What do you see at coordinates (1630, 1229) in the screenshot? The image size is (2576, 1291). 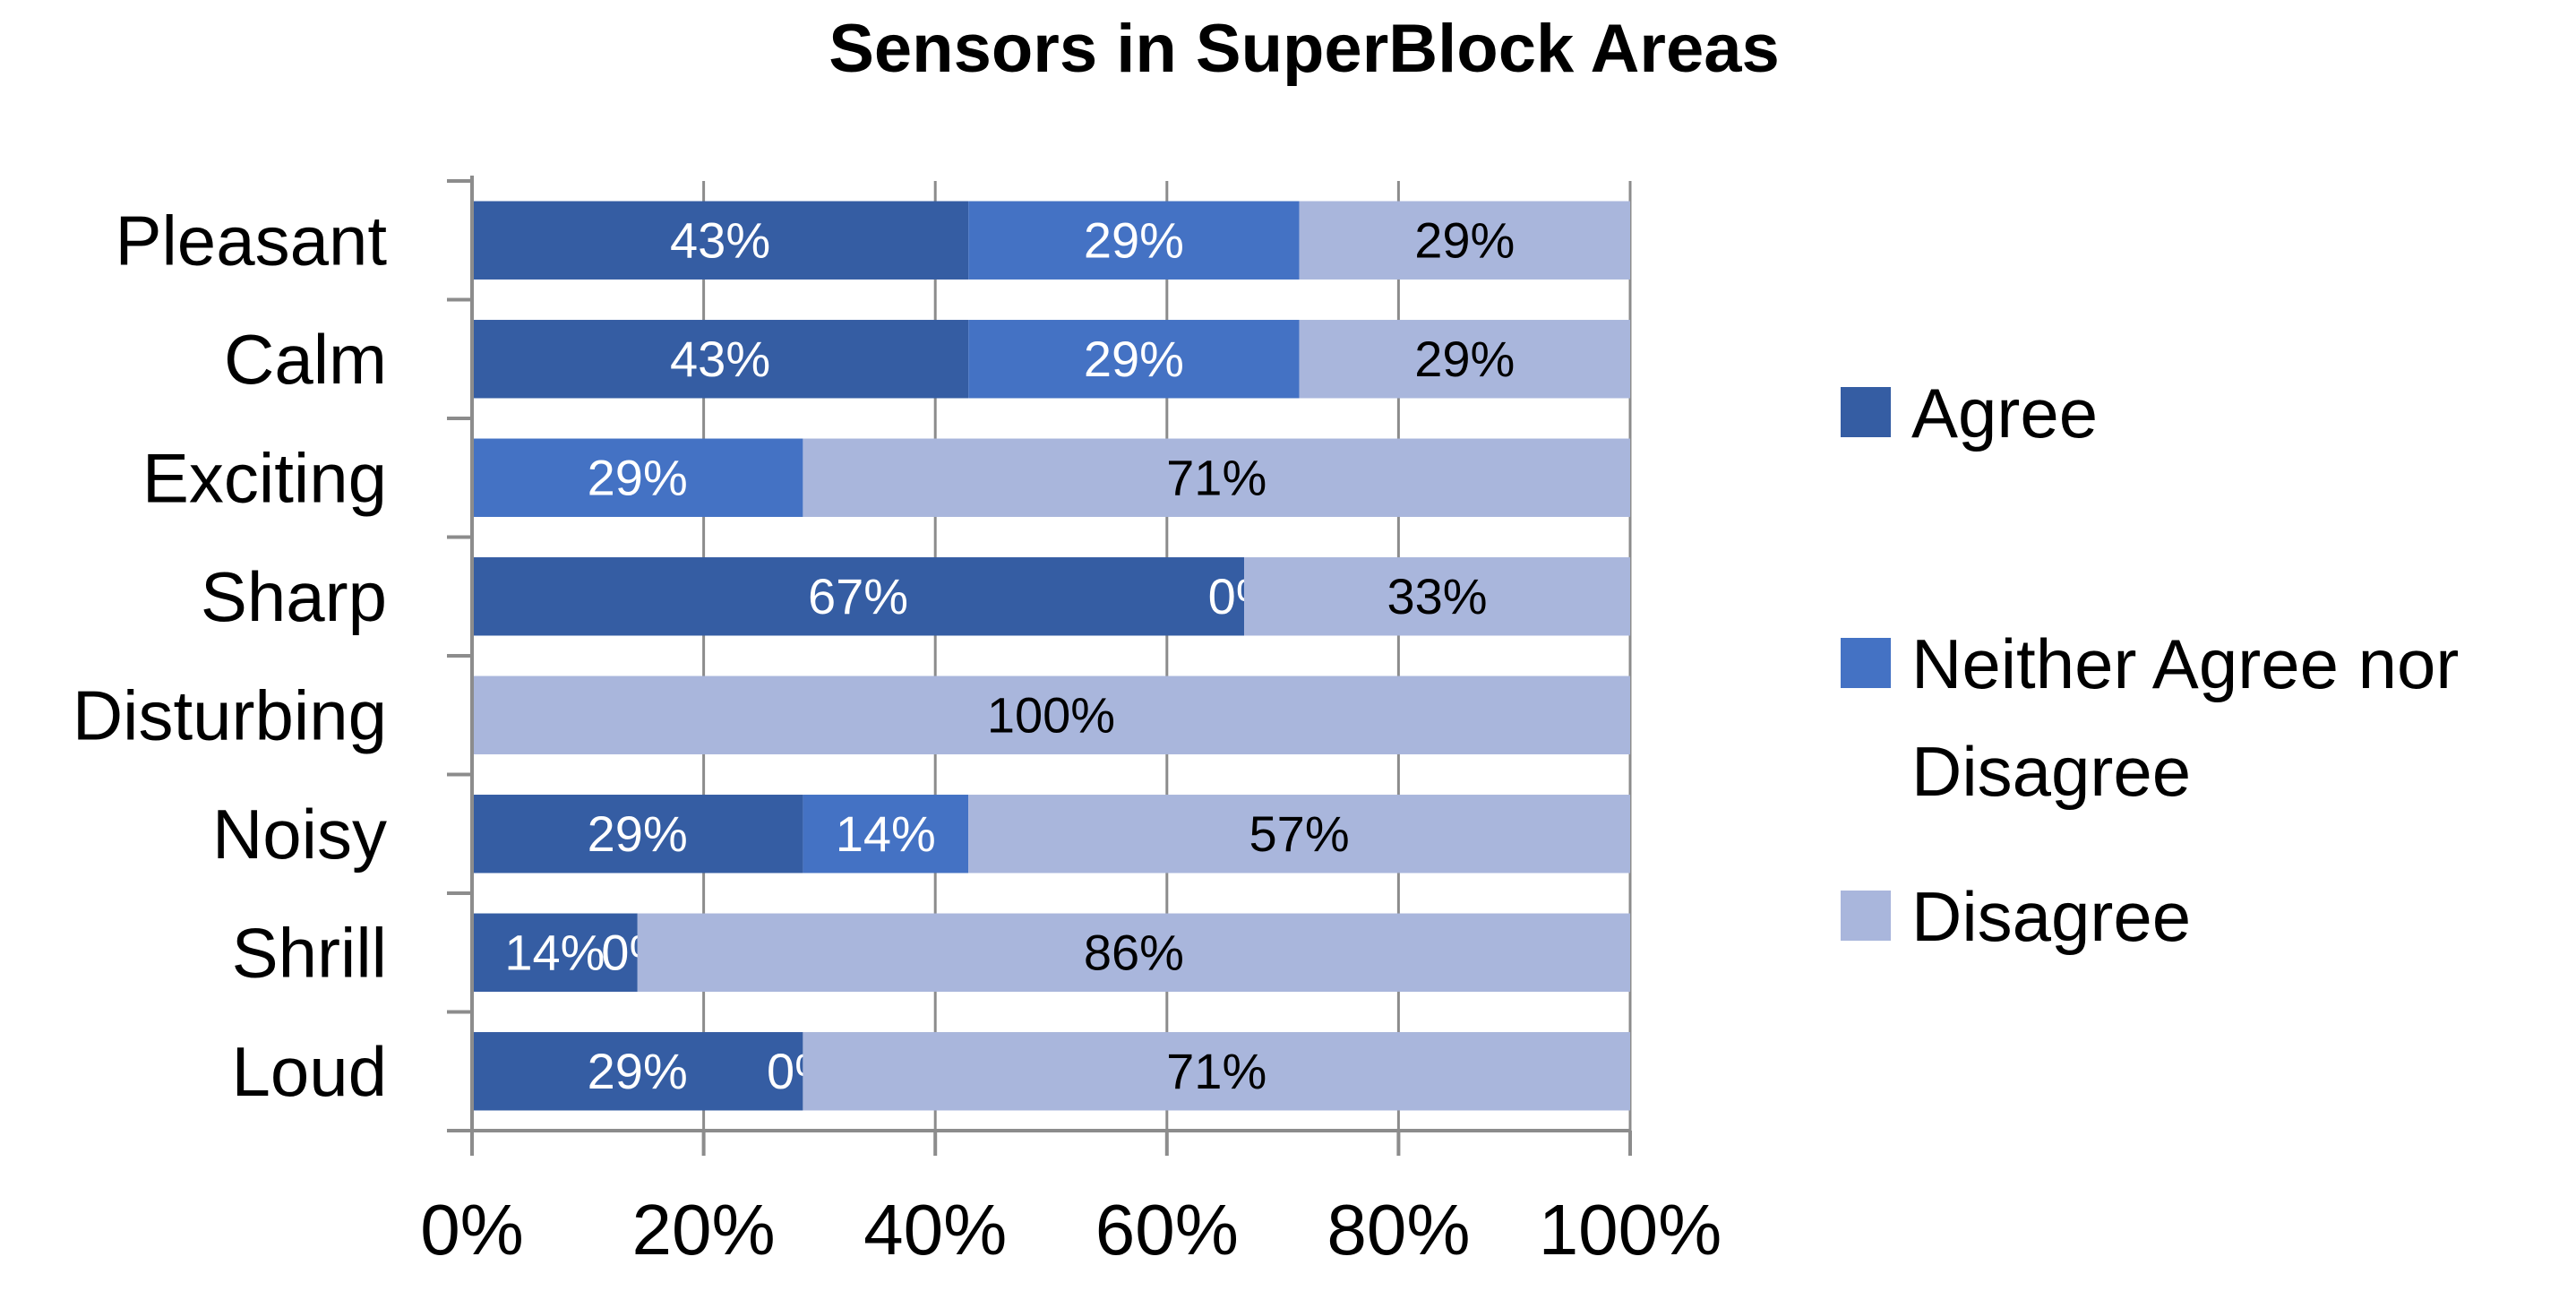 I see `x-tick-label: 100%` at bounding box center [1630, 1229].